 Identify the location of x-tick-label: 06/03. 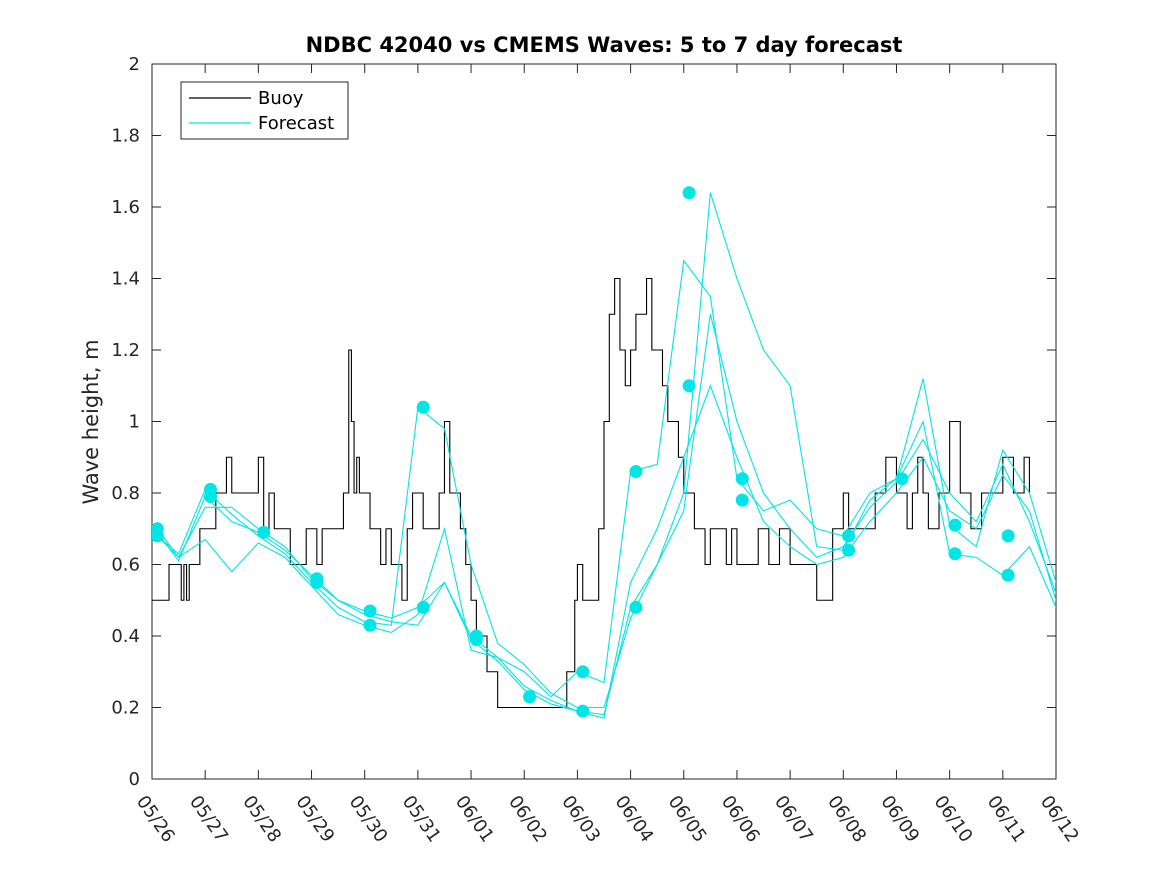
(580, 819).